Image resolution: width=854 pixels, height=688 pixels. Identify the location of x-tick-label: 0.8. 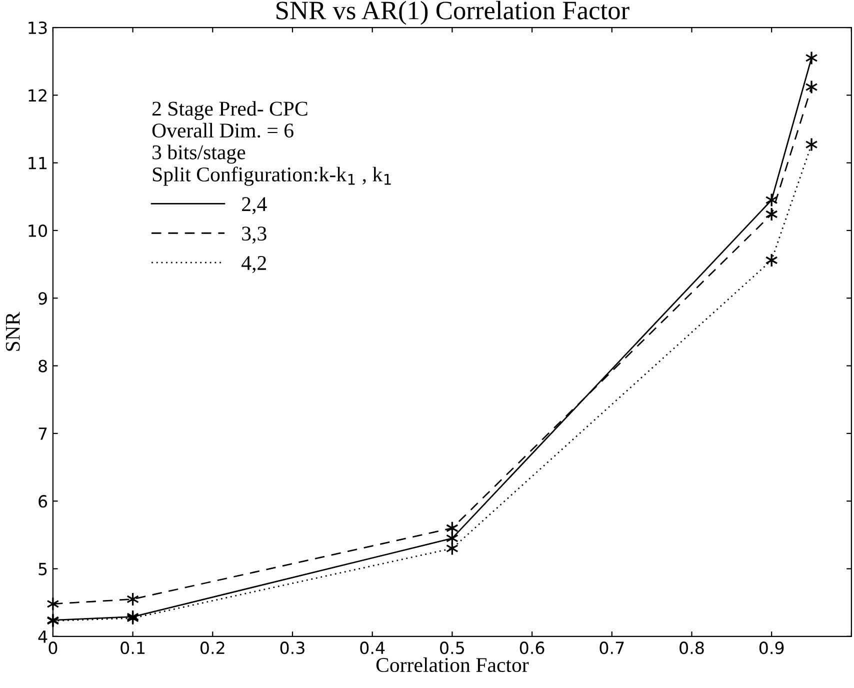
(692, 648).